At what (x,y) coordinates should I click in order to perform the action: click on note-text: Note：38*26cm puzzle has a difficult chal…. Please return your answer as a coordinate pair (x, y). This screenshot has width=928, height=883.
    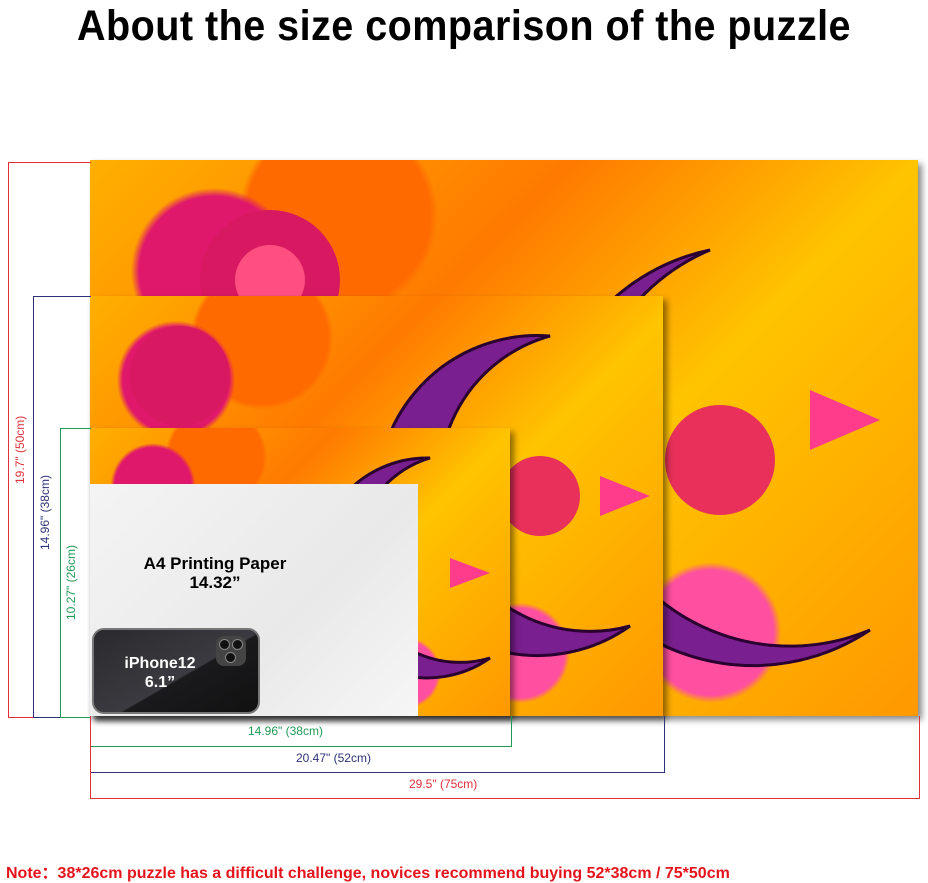
    Looking at the image, I should click on (368, 873).